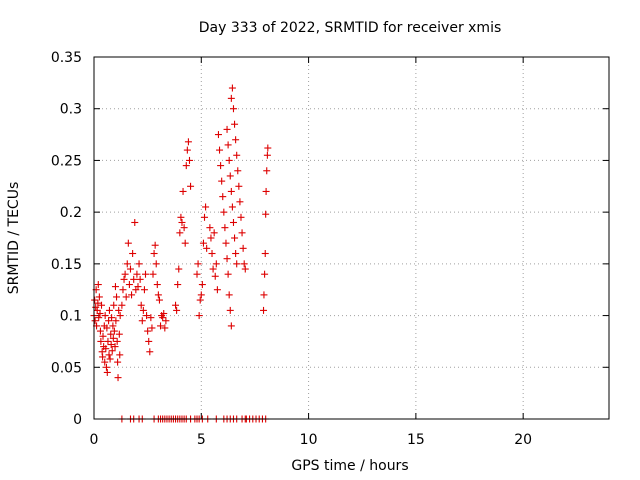 This screenshot has width=640, height=480. What do you see at coordinates (14, 238) in the screenshot?
I see `y-axis-label: SRMTID / TECUs` at bounding box center [14, 238].